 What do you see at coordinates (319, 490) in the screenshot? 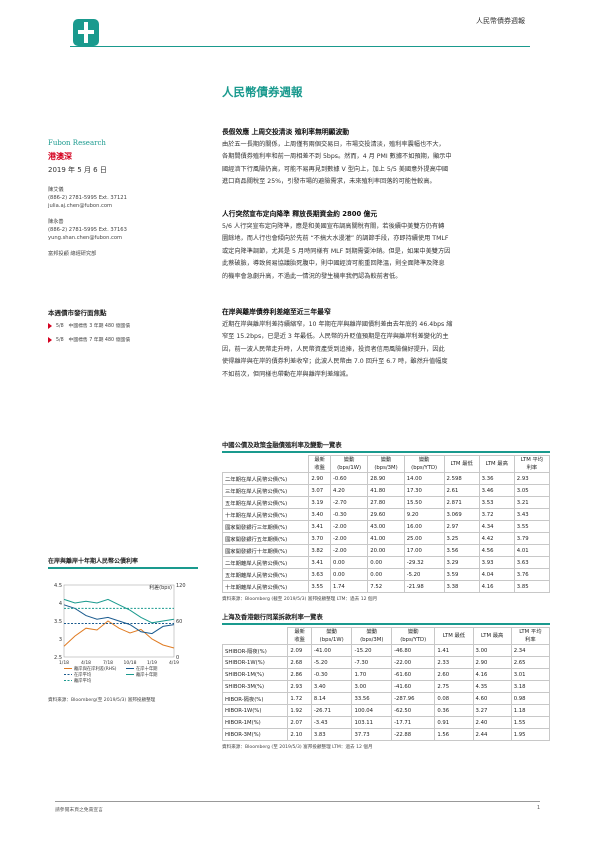
I see `table-cell: 3.07` at bounding box center [319, 490].